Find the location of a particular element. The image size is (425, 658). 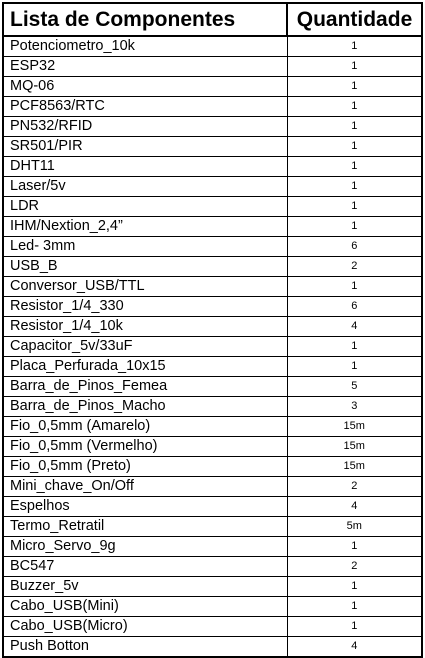

component-name-cell: PCF8563/RTC is located at coordinates (145, 106).